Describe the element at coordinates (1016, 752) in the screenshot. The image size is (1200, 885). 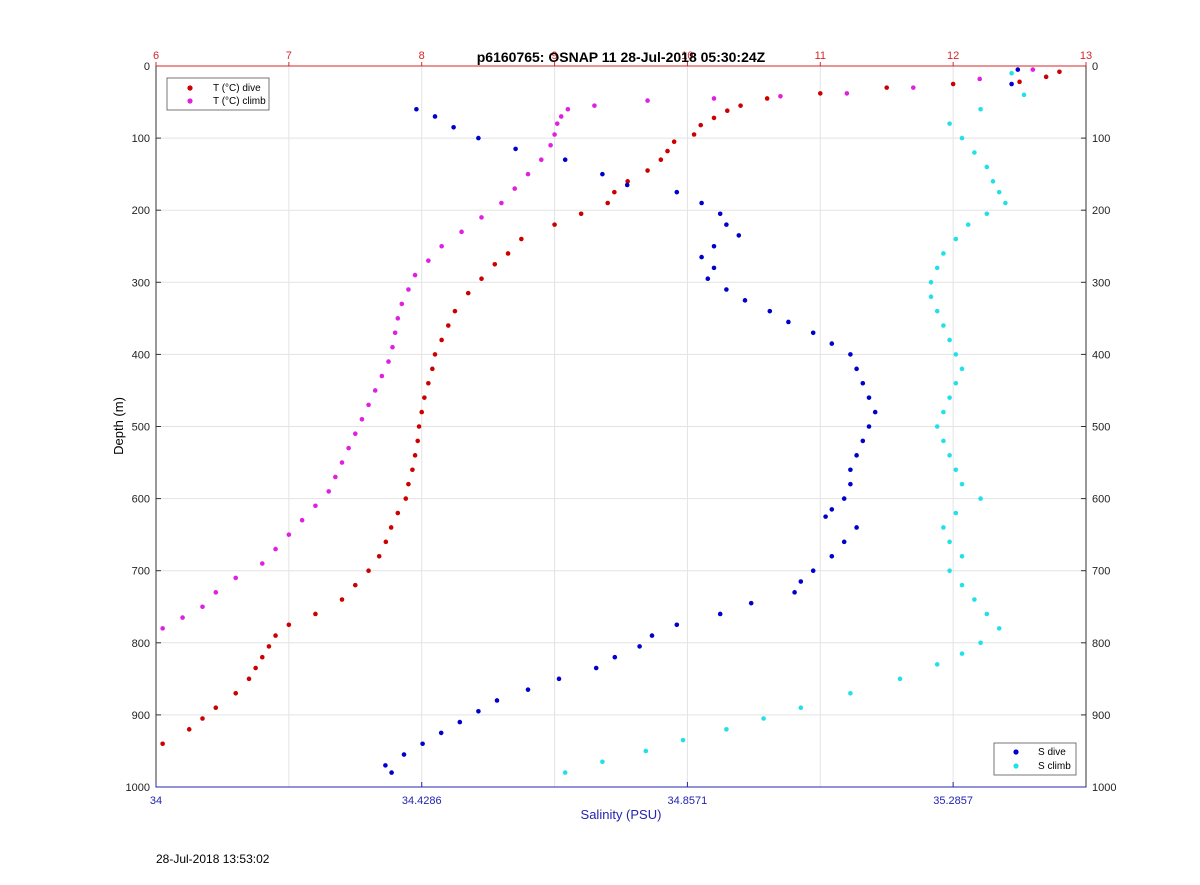
I see `legend-s-dive-marker` at that location.